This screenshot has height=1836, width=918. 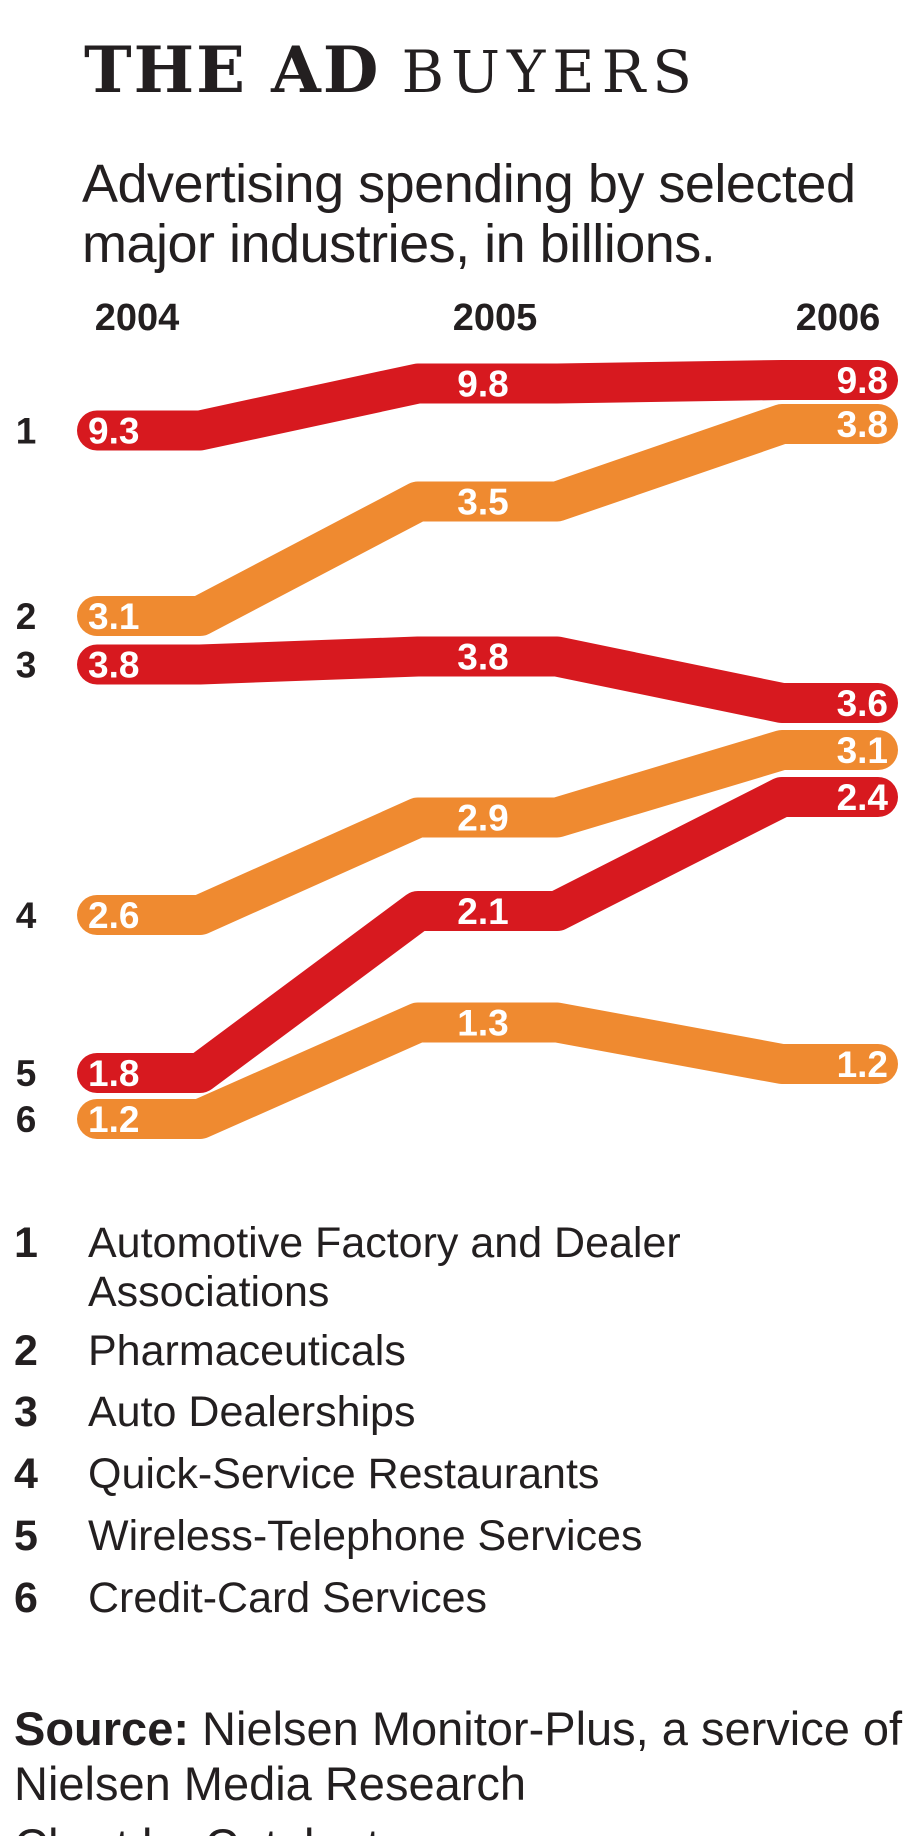 What do you see at coordinates (26, 1598) in the screenshot?
I see `legend-number: 6` at bounding box center [26, 1598].